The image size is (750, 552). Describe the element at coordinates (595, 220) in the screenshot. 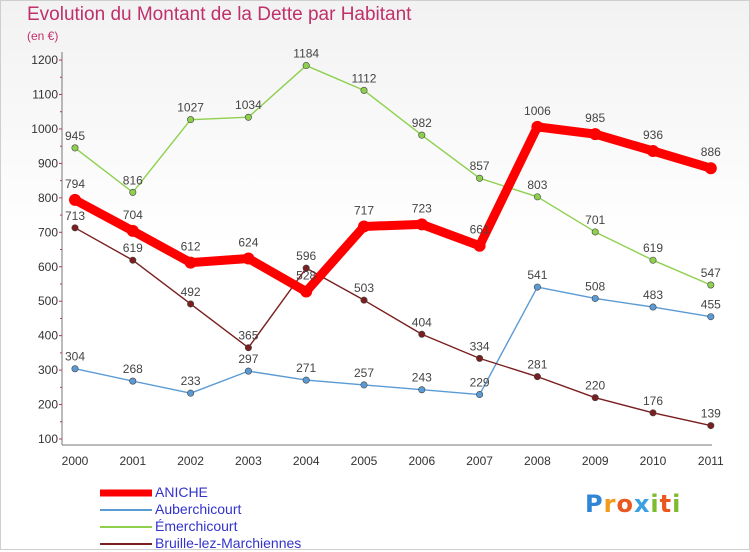

I see `data-label: 701` at that location.